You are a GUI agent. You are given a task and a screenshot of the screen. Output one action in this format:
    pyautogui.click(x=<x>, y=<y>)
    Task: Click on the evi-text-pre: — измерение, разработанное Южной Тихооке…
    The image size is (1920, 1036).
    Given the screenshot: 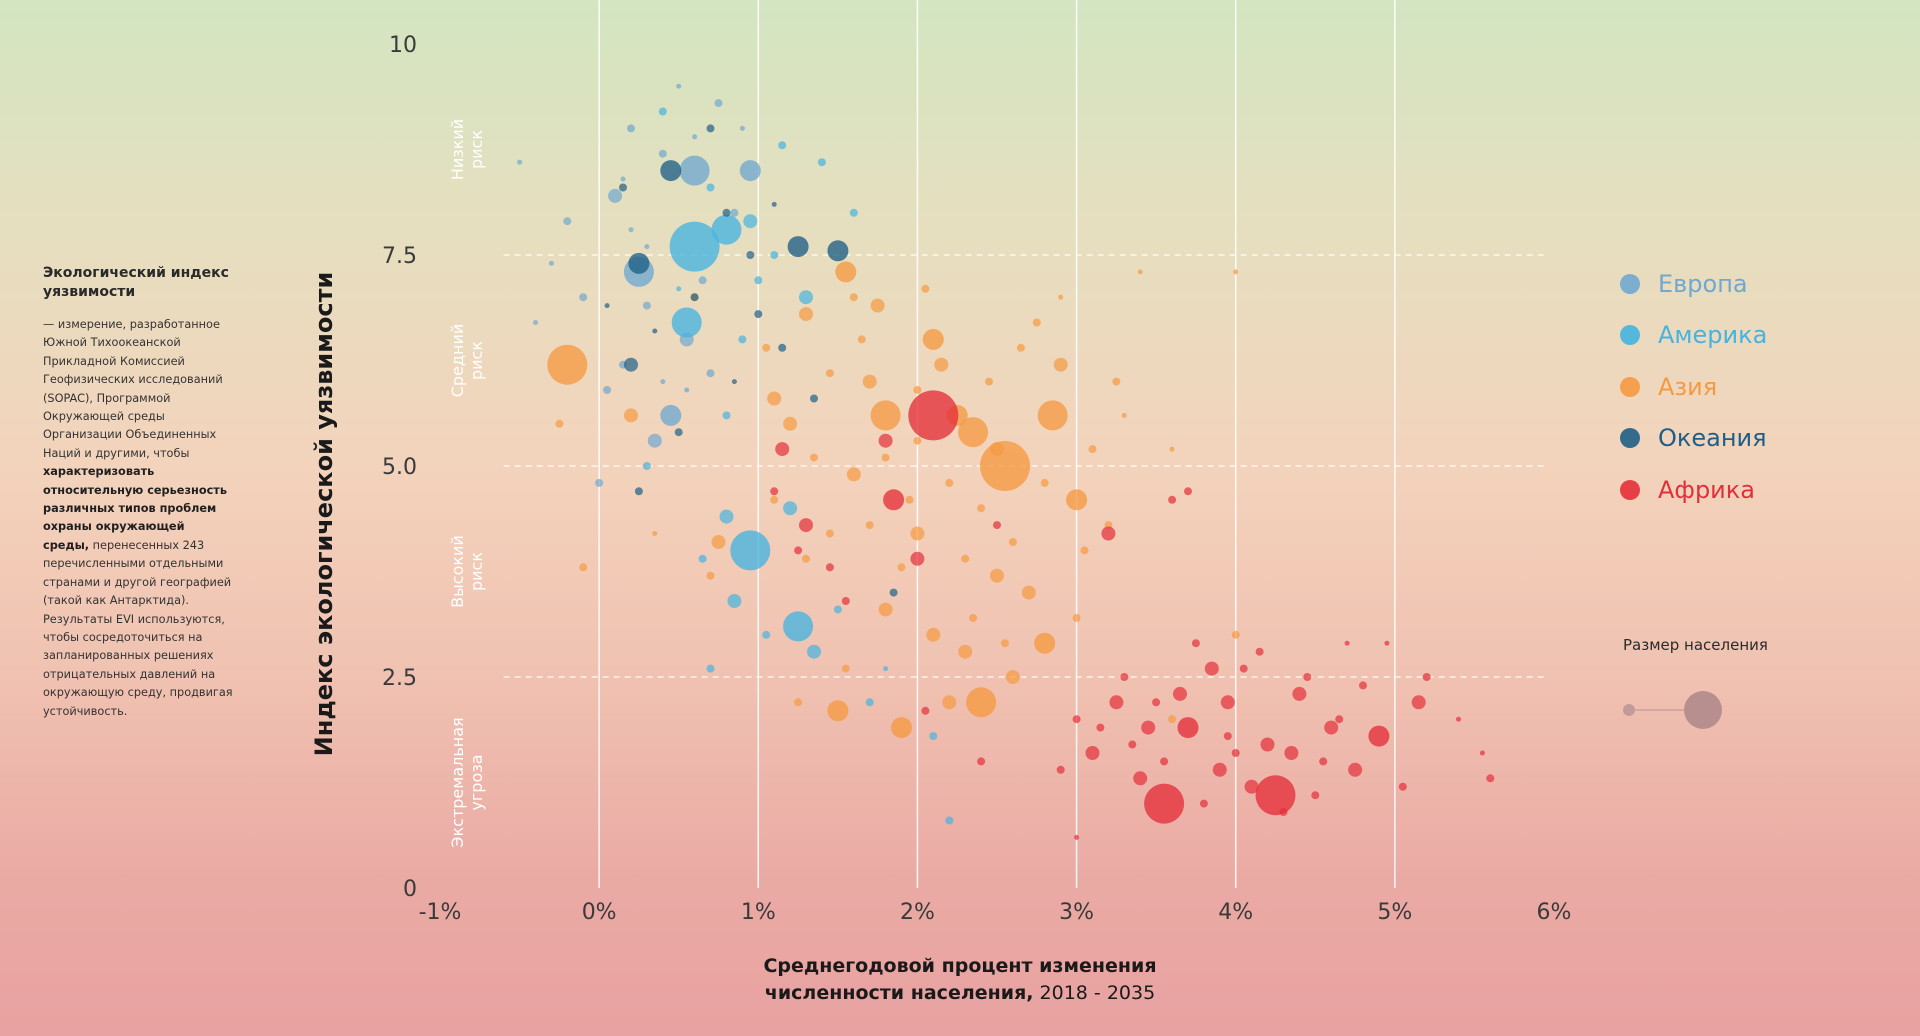 What is the action you would take?
    pyautogui.click(x=133, y=389)
    